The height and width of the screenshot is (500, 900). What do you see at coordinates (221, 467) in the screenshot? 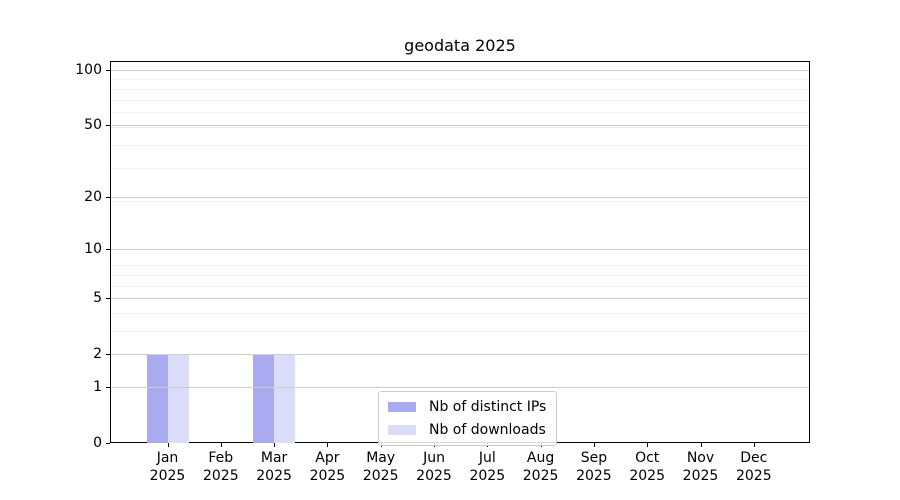
I see `x-tick-label: Feb 2025` at bounding box center [221, 467].